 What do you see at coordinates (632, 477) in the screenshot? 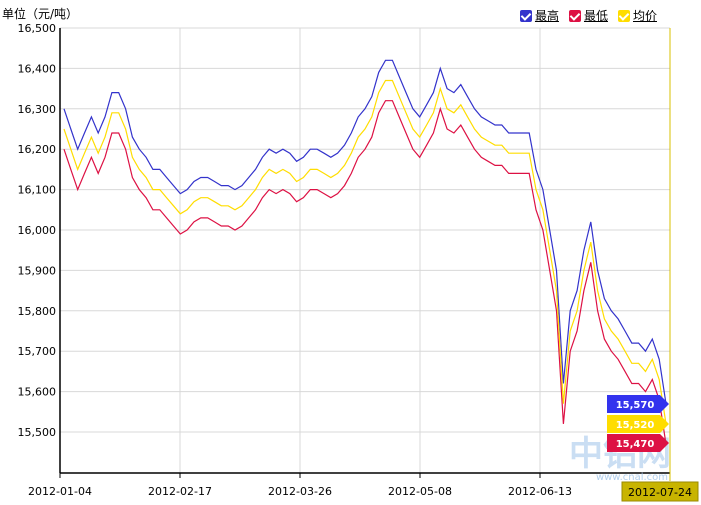
I see `watermark-url: www.cnal.com` at bounding box center [632, 477].